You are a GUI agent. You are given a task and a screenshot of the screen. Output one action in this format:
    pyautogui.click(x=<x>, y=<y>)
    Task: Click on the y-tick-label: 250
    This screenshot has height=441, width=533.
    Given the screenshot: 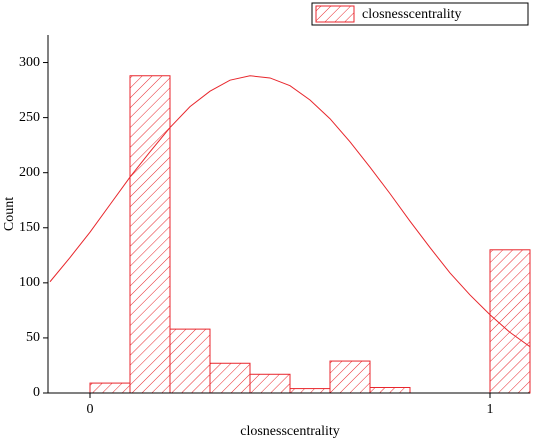 What is the action you would take?
    pyautogui.click(x=29, y=117)
    